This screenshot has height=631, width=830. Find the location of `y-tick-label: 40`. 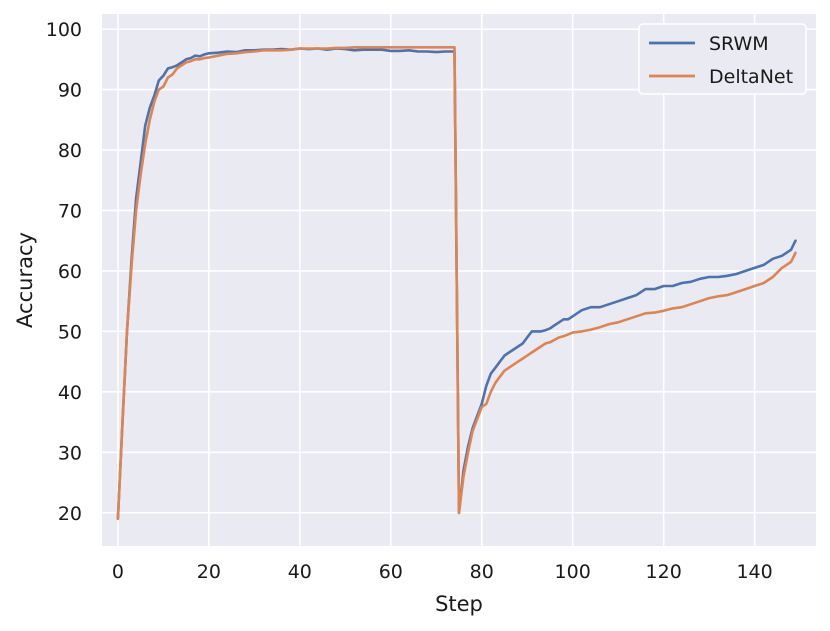

y-tick-label: 40 is located at coordinates (70, 393).